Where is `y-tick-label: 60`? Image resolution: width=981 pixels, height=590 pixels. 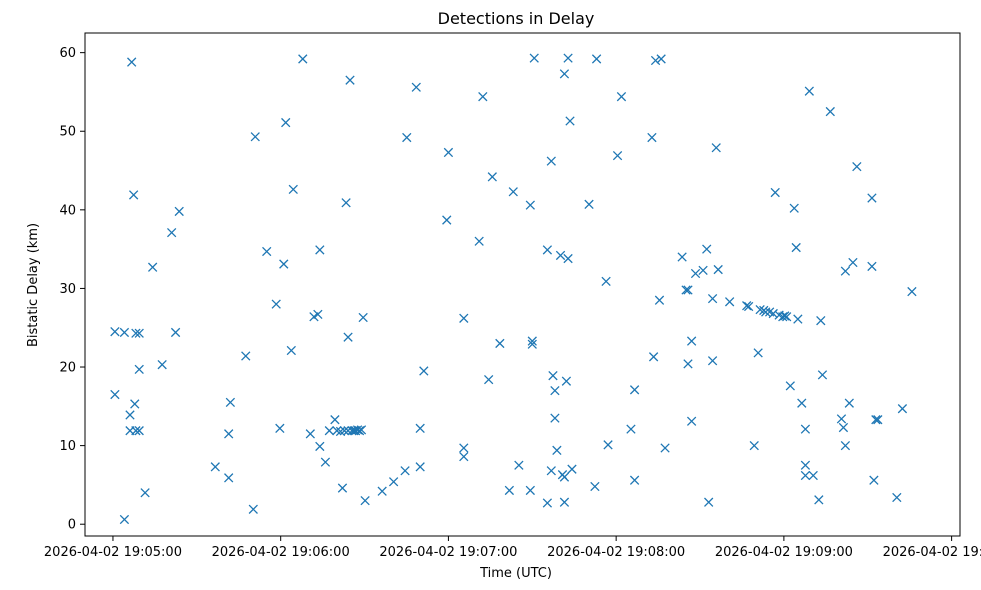
y-tick-label: 60 is located at coordinates (67, 53).